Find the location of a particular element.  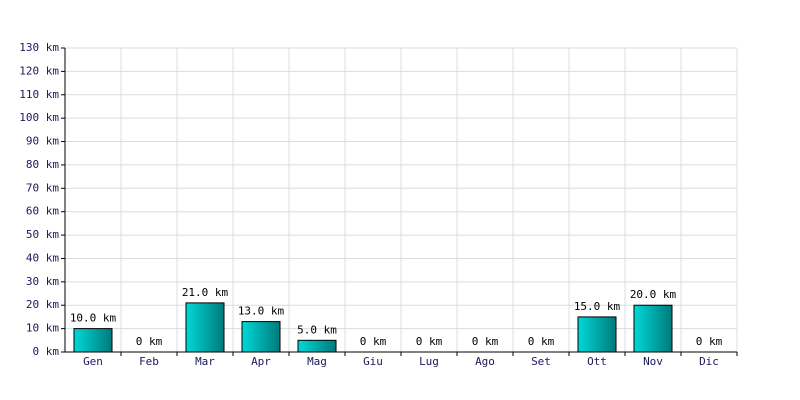

x-tick-label: Mar is located at coordinates (205, 361).